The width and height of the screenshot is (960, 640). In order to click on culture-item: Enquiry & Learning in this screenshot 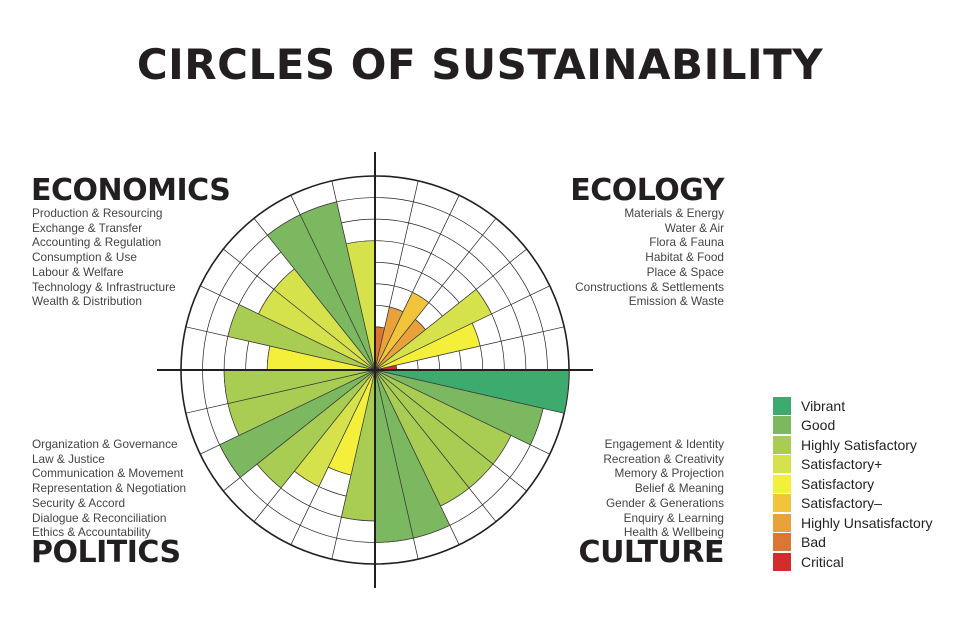, I will do `click(673, 517)`.